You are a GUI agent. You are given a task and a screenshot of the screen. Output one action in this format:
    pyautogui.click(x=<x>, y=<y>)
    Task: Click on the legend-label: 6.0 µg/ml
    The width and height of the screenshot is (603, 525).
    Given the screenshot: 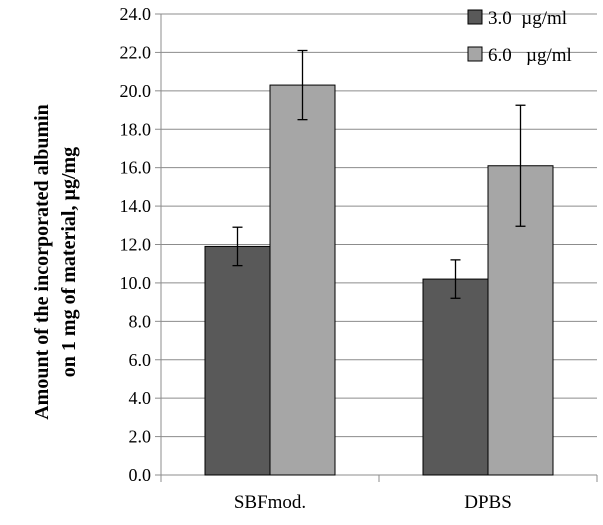 What is the action you would take?
    pyautogui.click(x=530, y=55)
    